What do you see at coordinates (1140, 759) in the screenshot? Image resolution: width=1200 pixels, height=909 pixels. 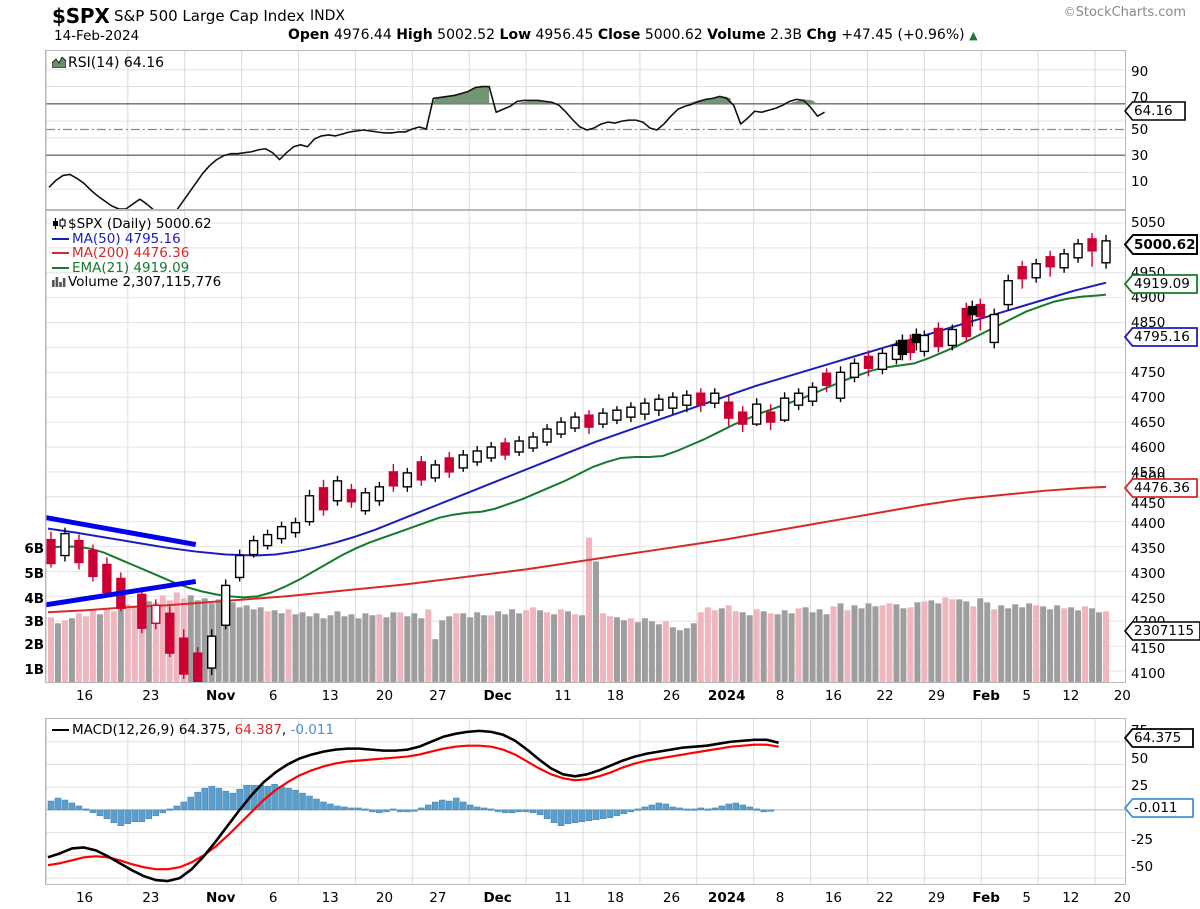 I see `macd-ytick-50: 50` at bounding box center [1140, 759].